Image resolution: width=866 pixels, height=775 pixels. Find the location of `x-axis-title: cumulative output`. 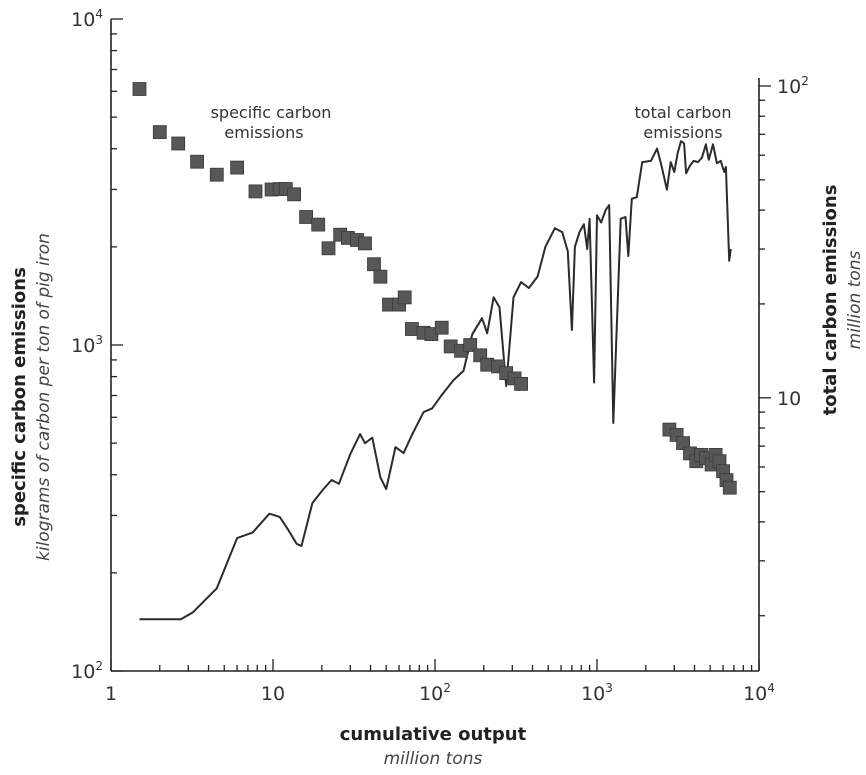

x-axis-title: cumulative output is located at coordinates (433, 734).